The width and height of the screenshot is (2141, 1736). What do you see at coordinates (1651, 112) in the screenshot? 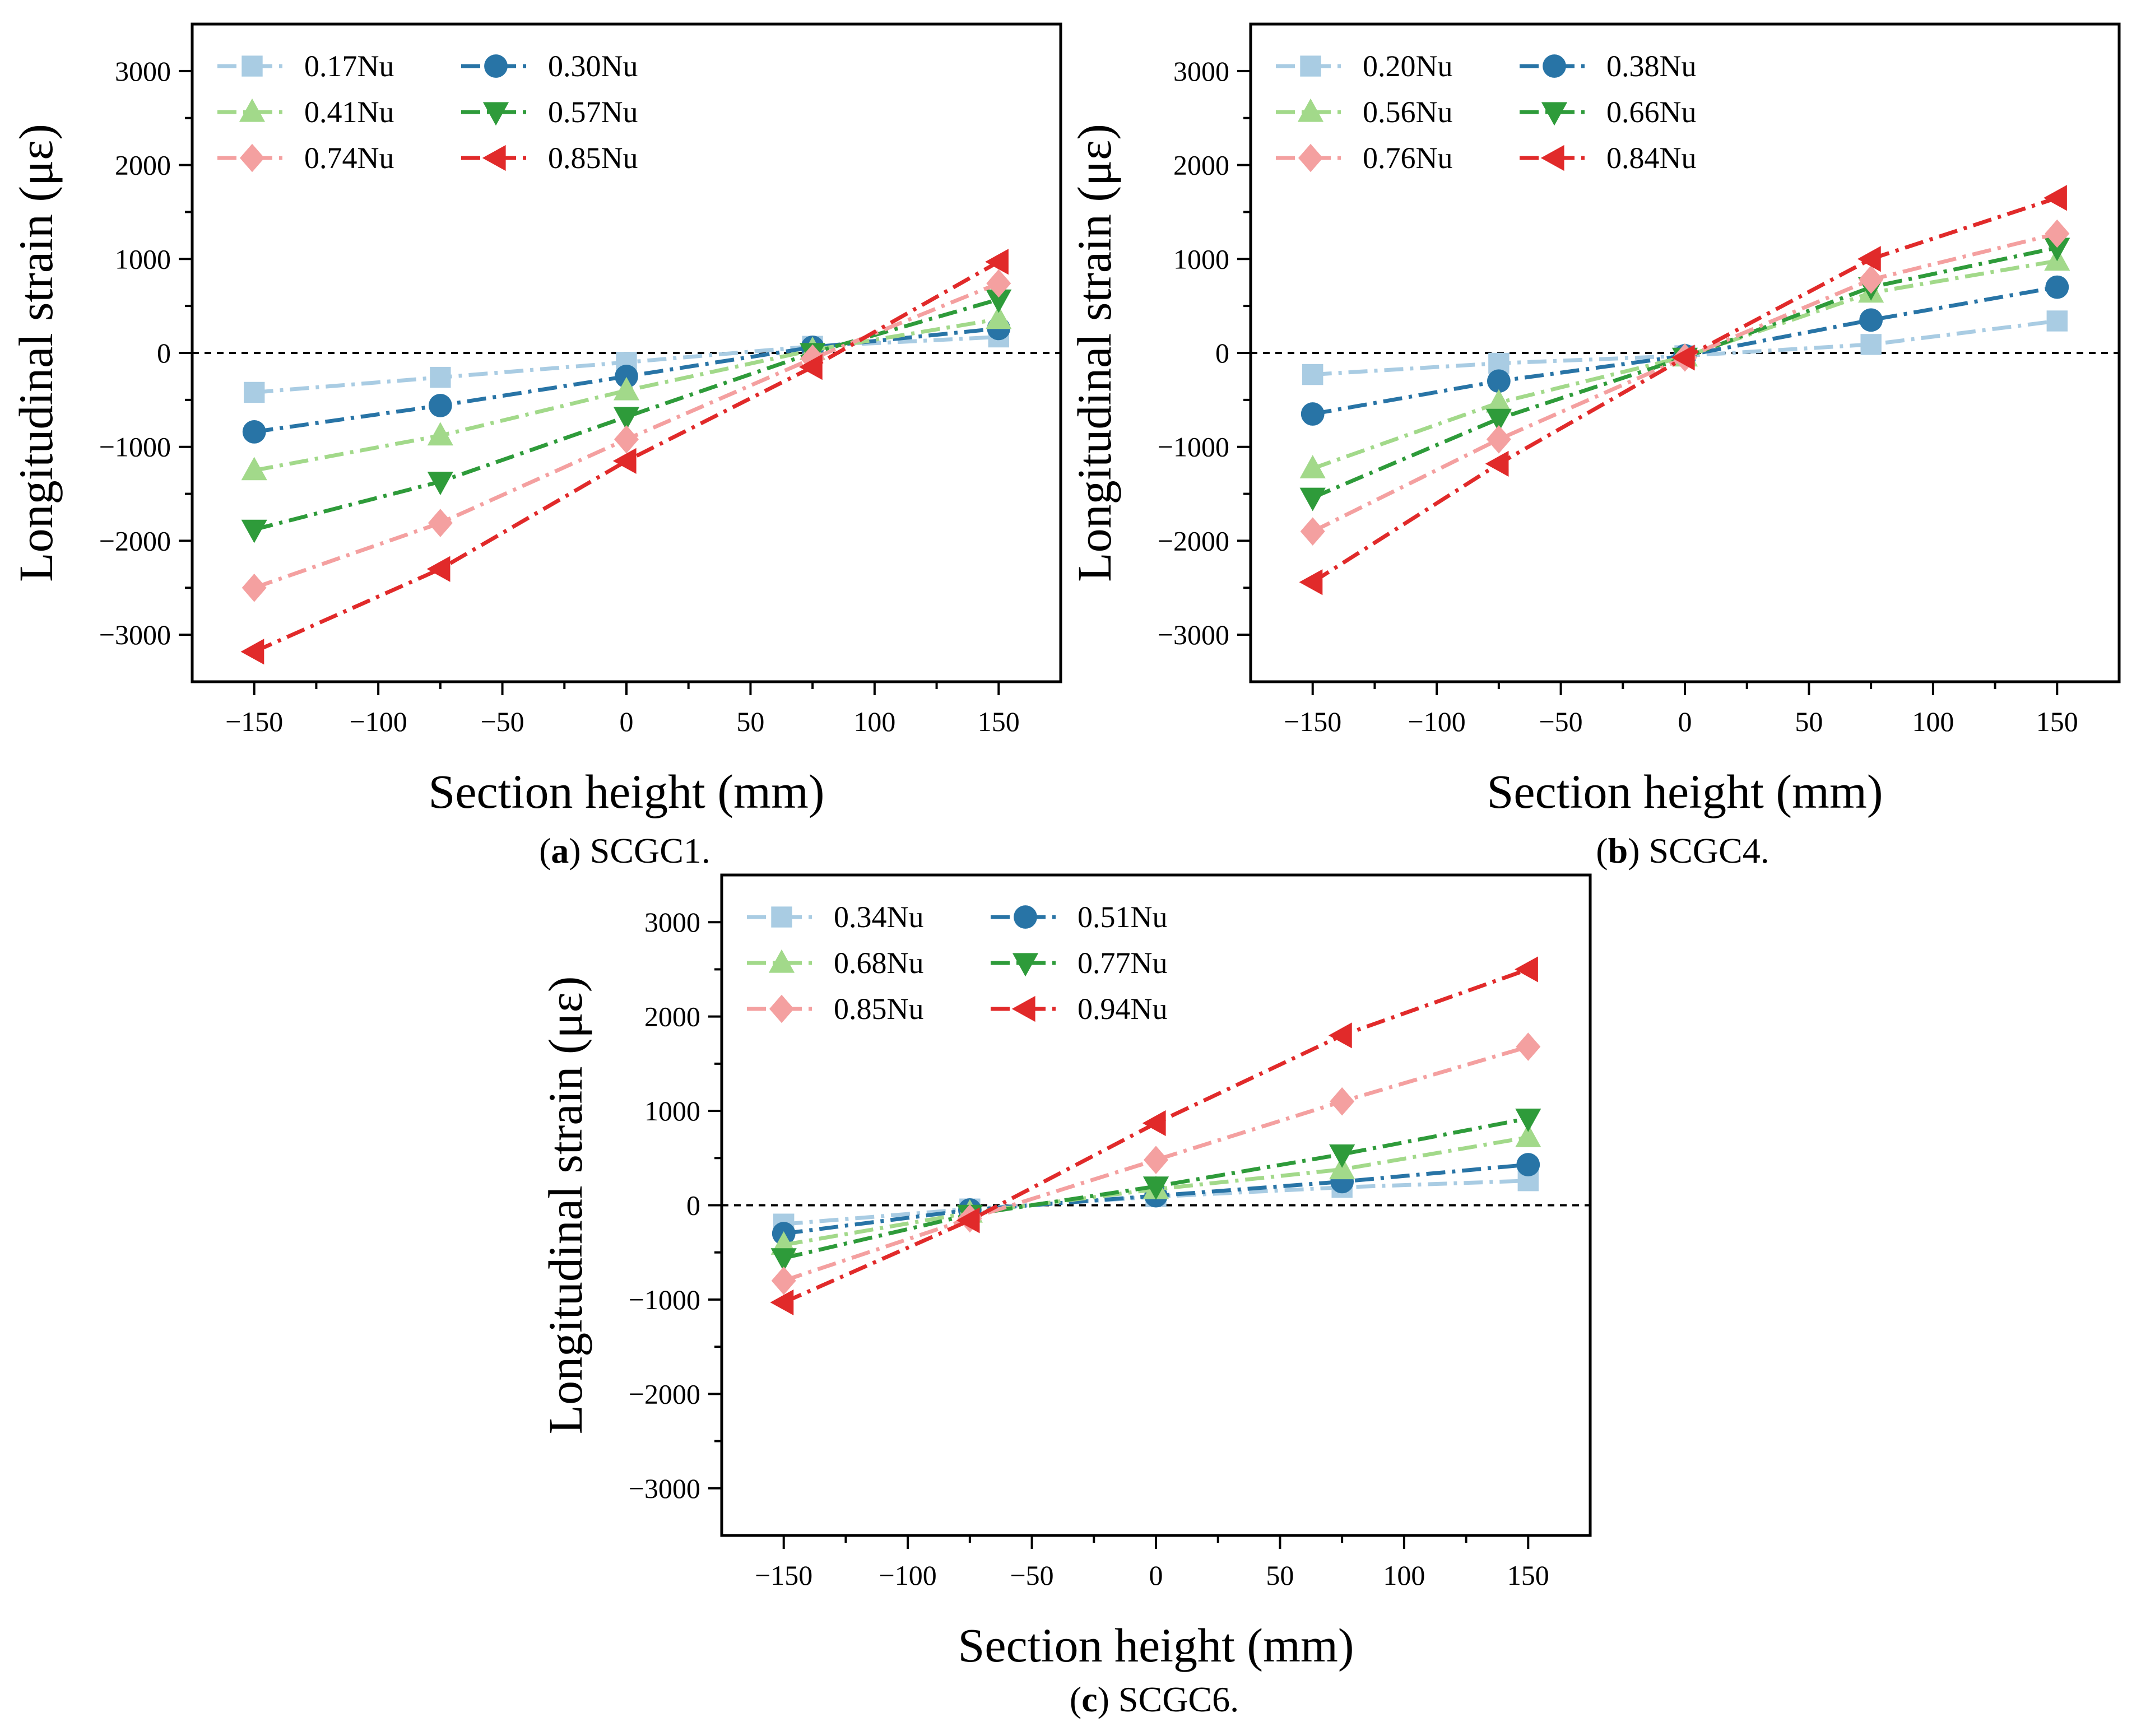
I see `legend-label: 0.66Nu` at bounding box center [1651, 112].